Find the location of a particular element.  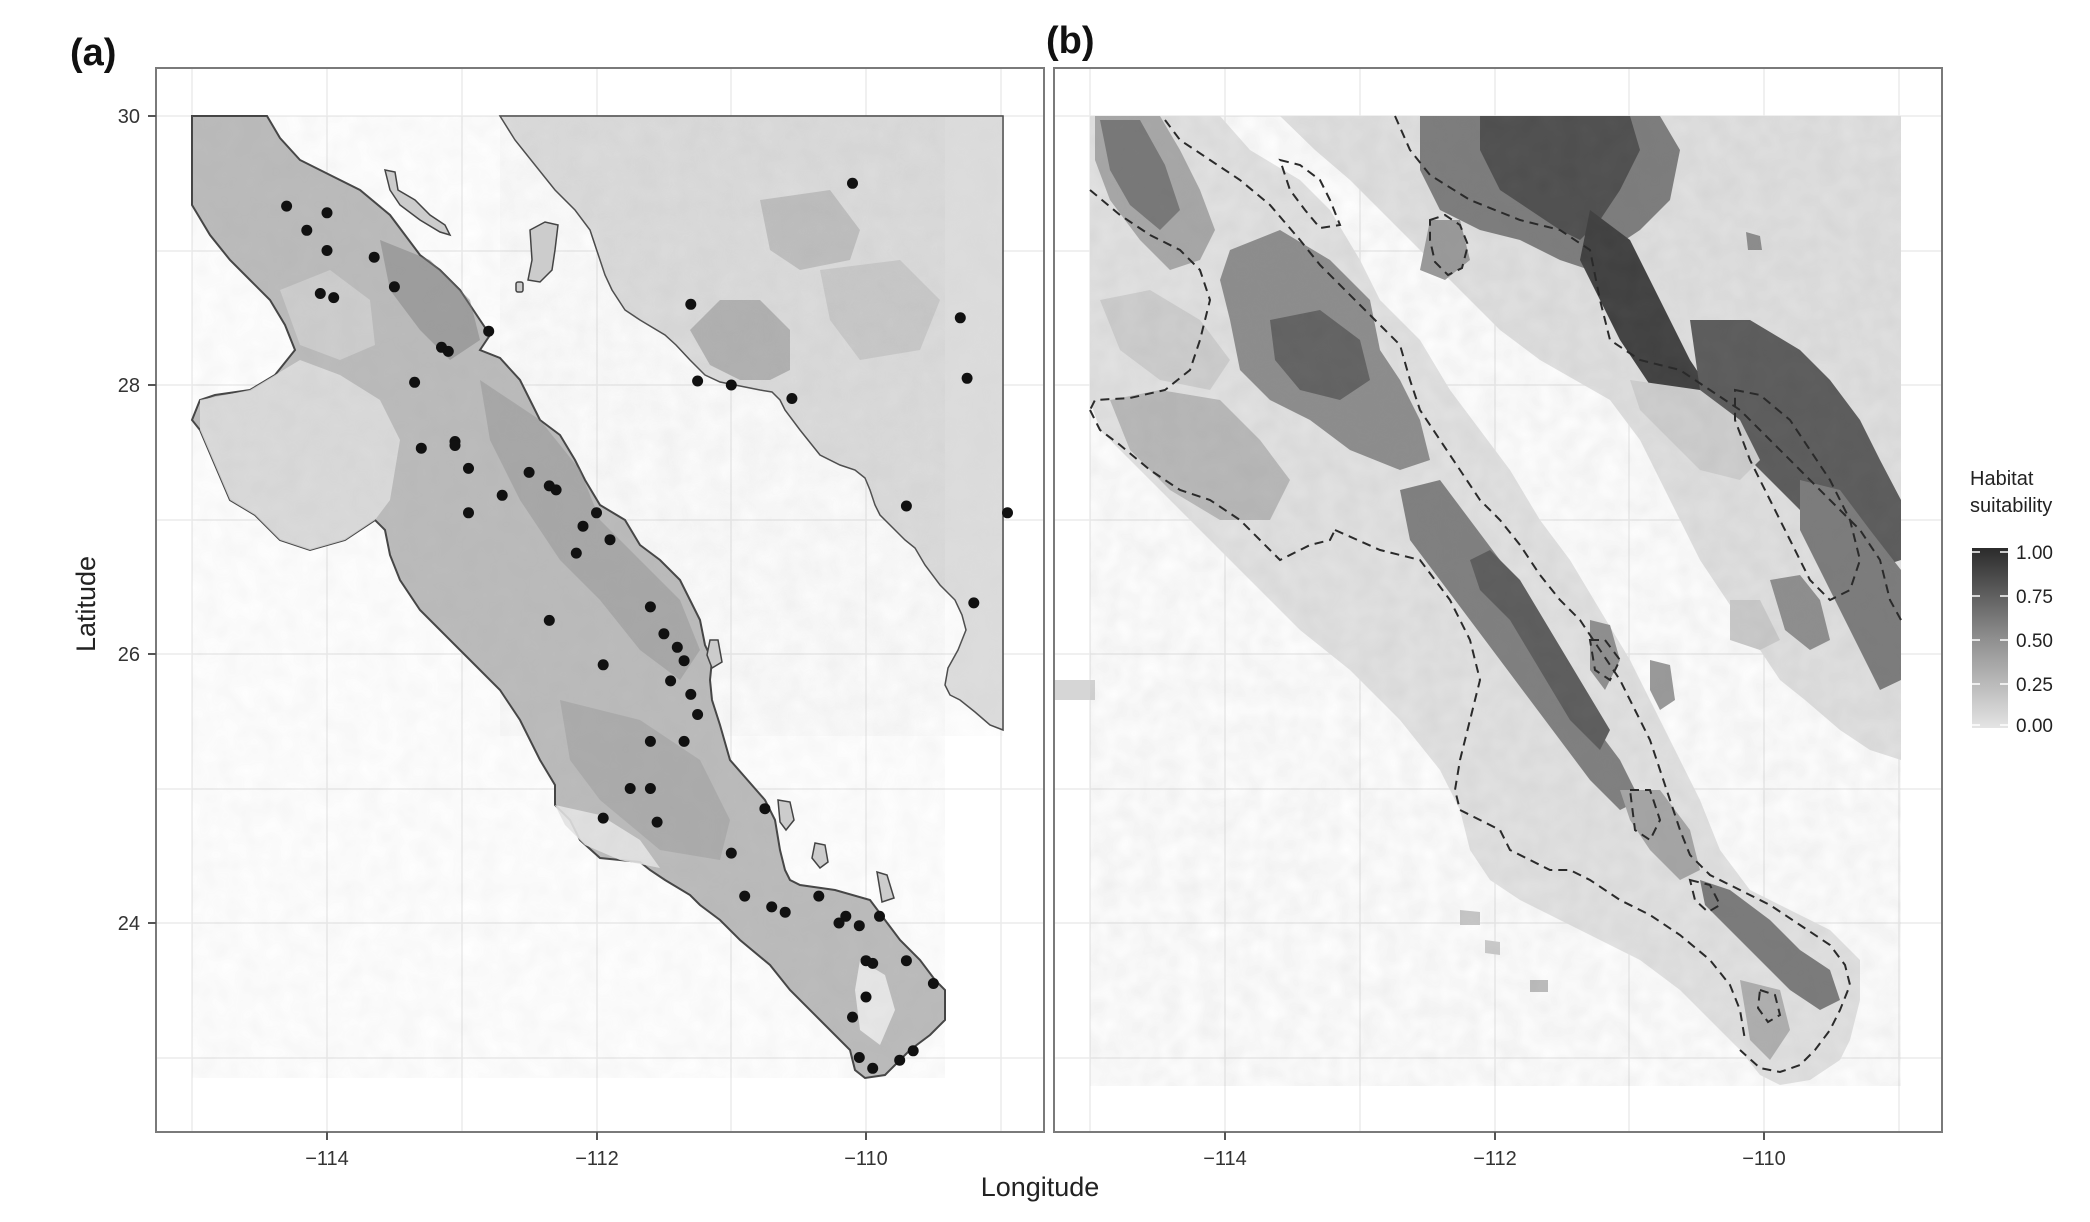

legend-tick-4: 0.25 is located at coordinates (2034, 685).